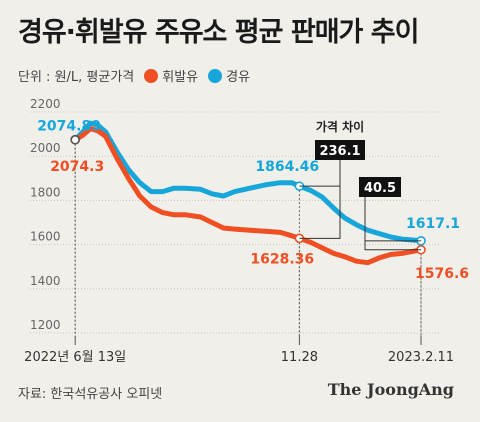 The height and width of the screenshot is (422, 480). I want to click on chart-title: 경유·휘발유 주유소 평균 판매가 추이, so click(218, 32).